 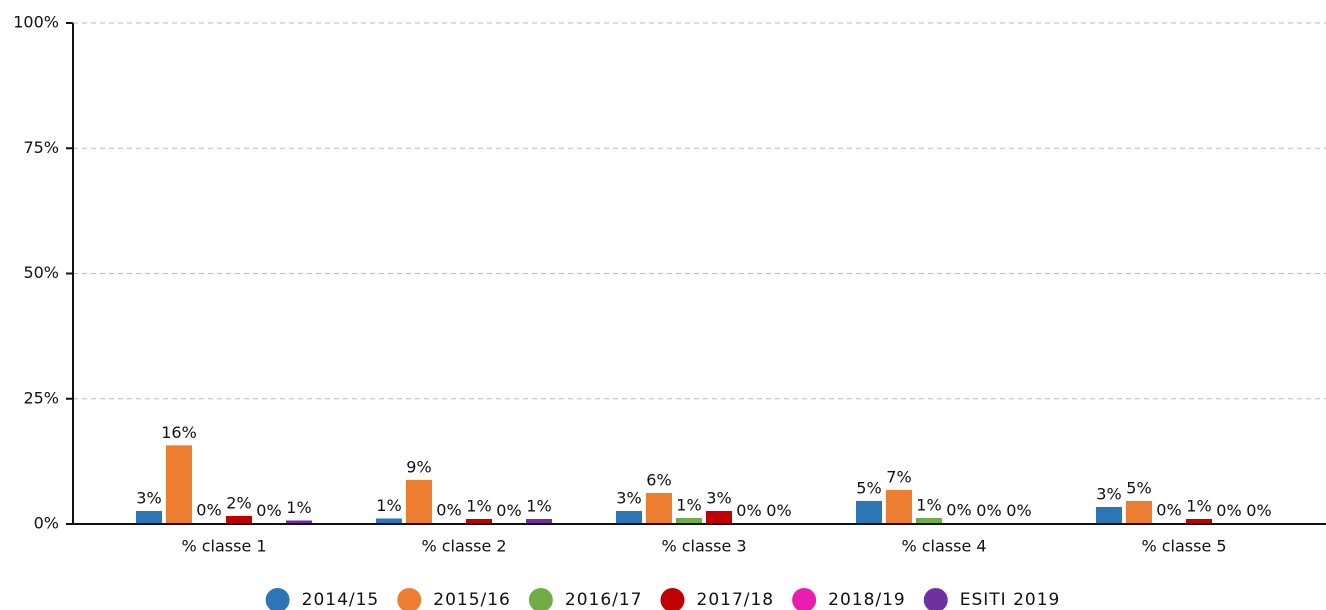 What do you see at coordinates (472, 600) in the screenshot?
I see `legend-label: 2015/16` at bounding box center [472, 600].